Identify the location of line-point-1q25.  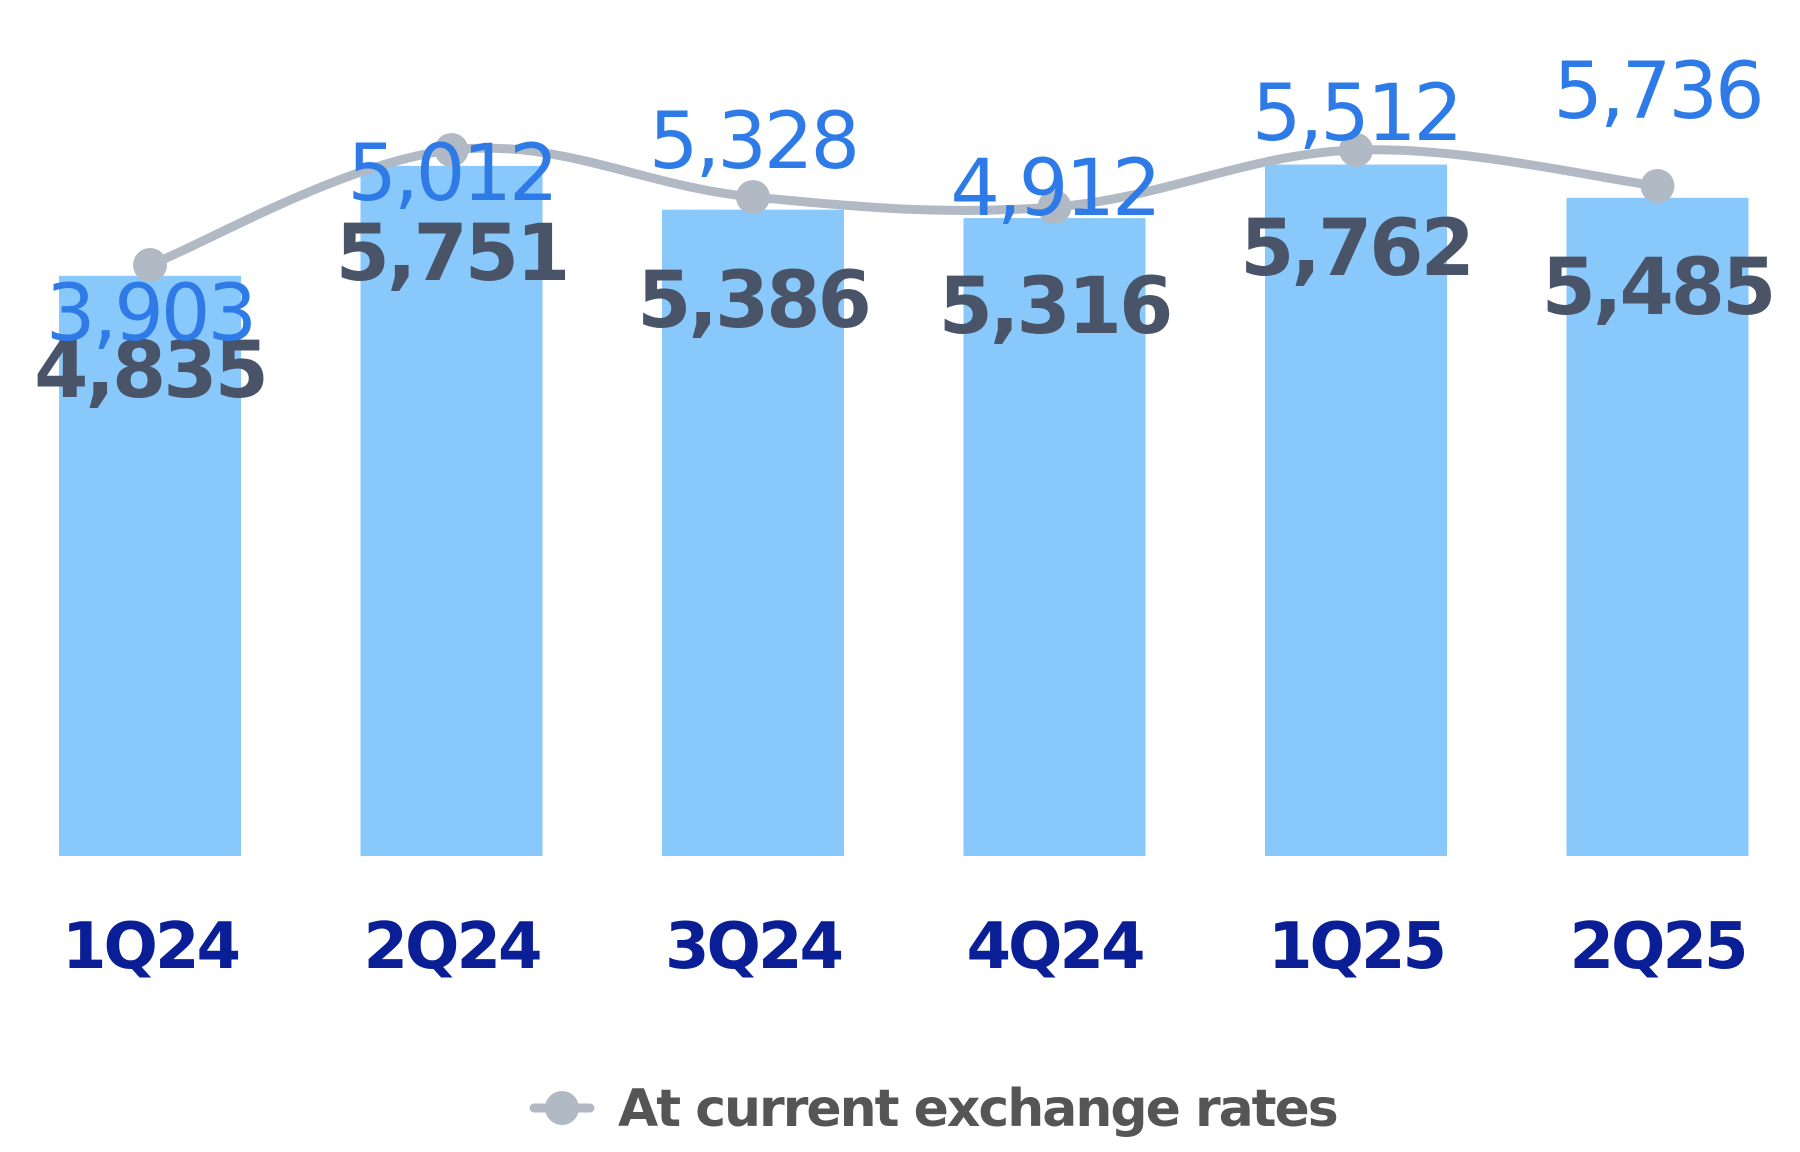
(1356, 150).